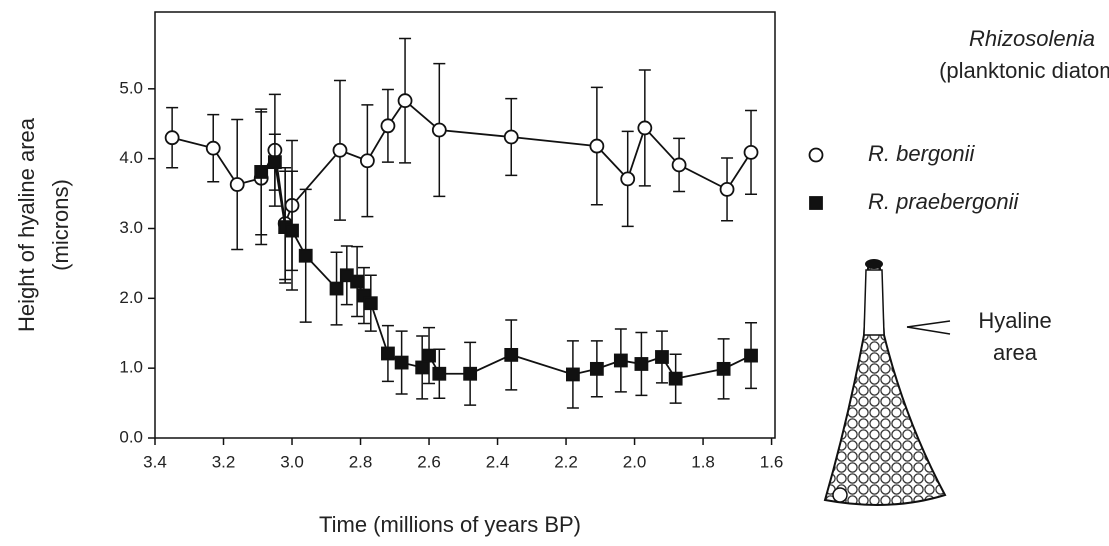 This screenshot has width=1109, height=546. What do you see at coordinates (450, 524) in the screenshot?
I see `x-axis-title: Time (millions of years BP)` at bounding box center [450, 524].